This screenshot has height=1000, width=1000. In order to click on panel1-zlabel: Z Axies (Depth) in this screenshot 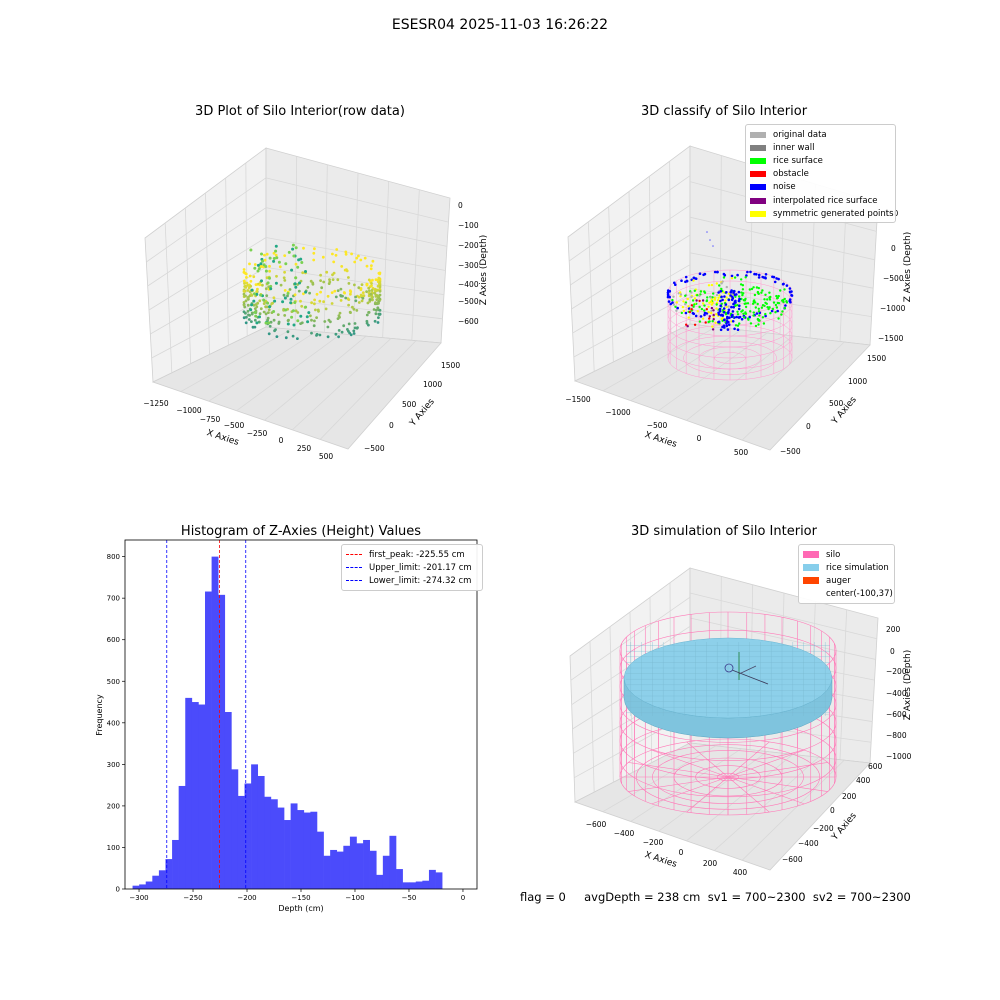, I will do `click(484, 270)`.